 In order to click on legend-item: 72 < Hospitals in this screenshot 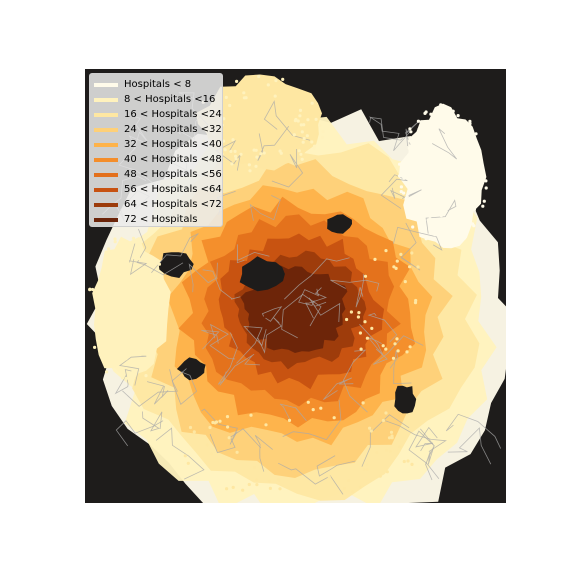, I will do `click(158, 219)`.